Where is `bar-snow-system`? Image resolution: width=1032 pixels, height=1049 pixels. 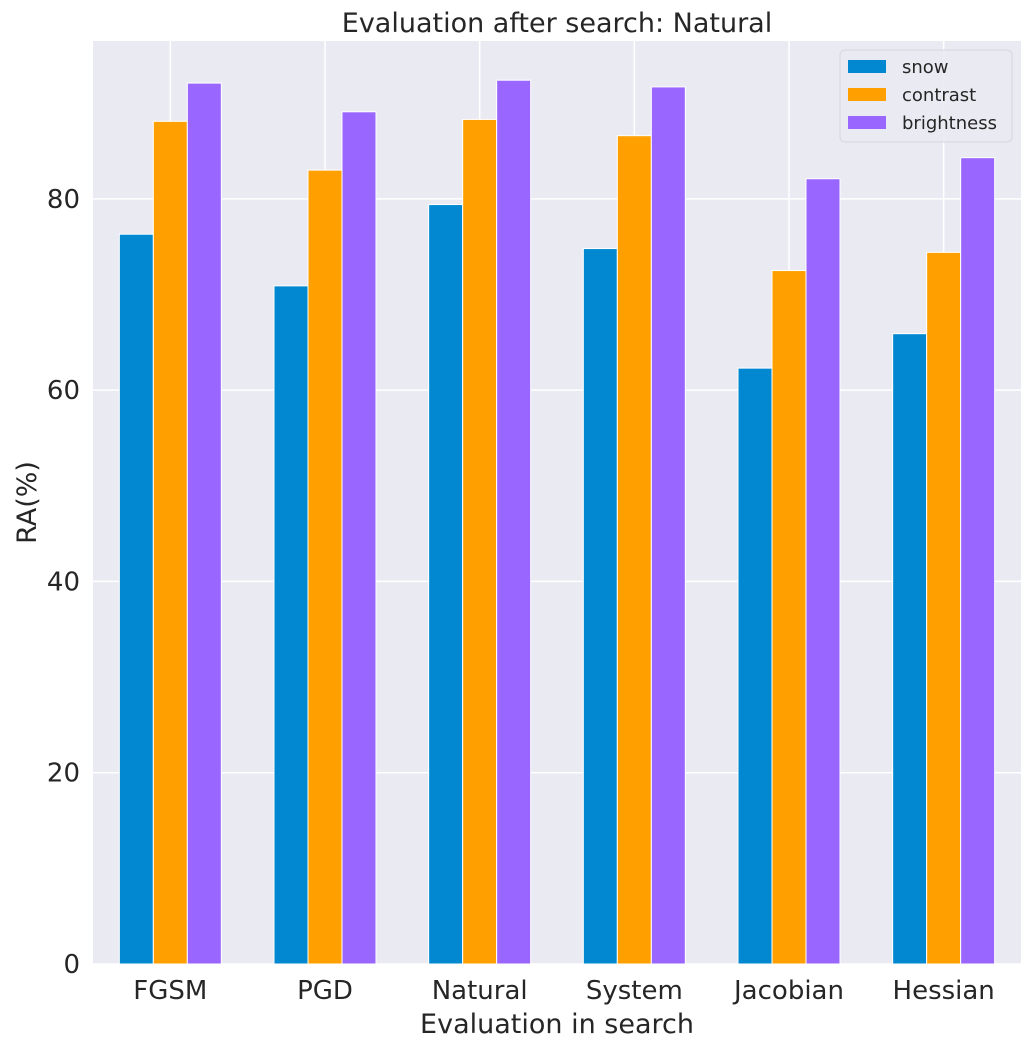
bar-snow-system is located at coordinates (600, 606).